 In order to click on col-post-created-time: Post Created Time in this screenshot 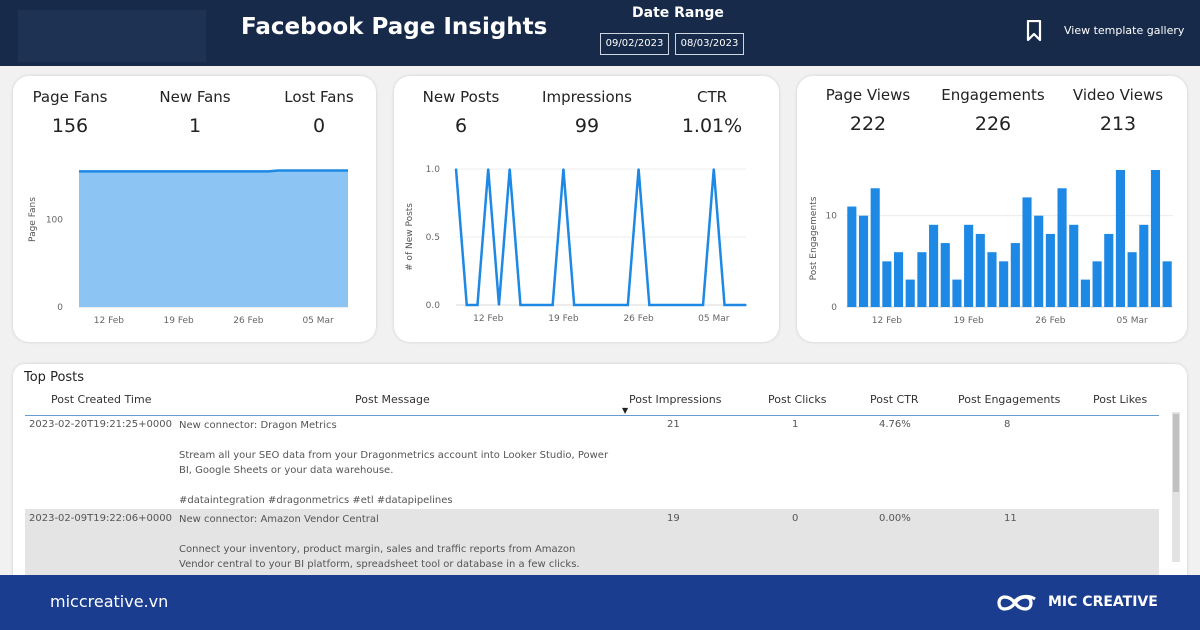, I will do `click(101, 399)`.